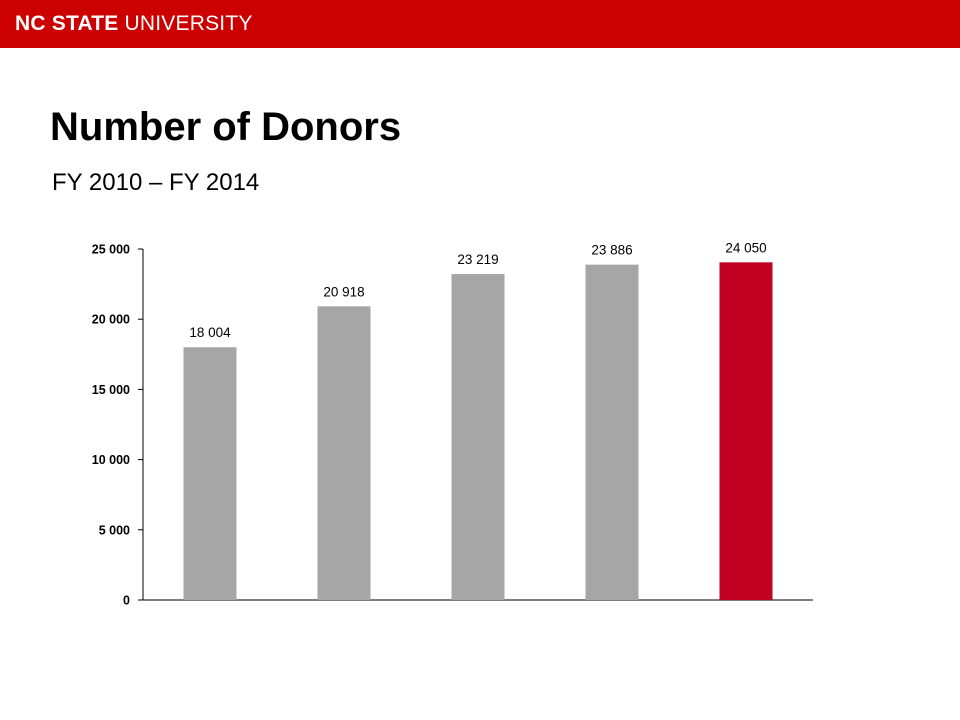 This screenshot has width=960, height=720. What do you see at coordinates (344, 453) in the screenshot?
I see `bar-fy-2011` at bounding box center [344, 453].